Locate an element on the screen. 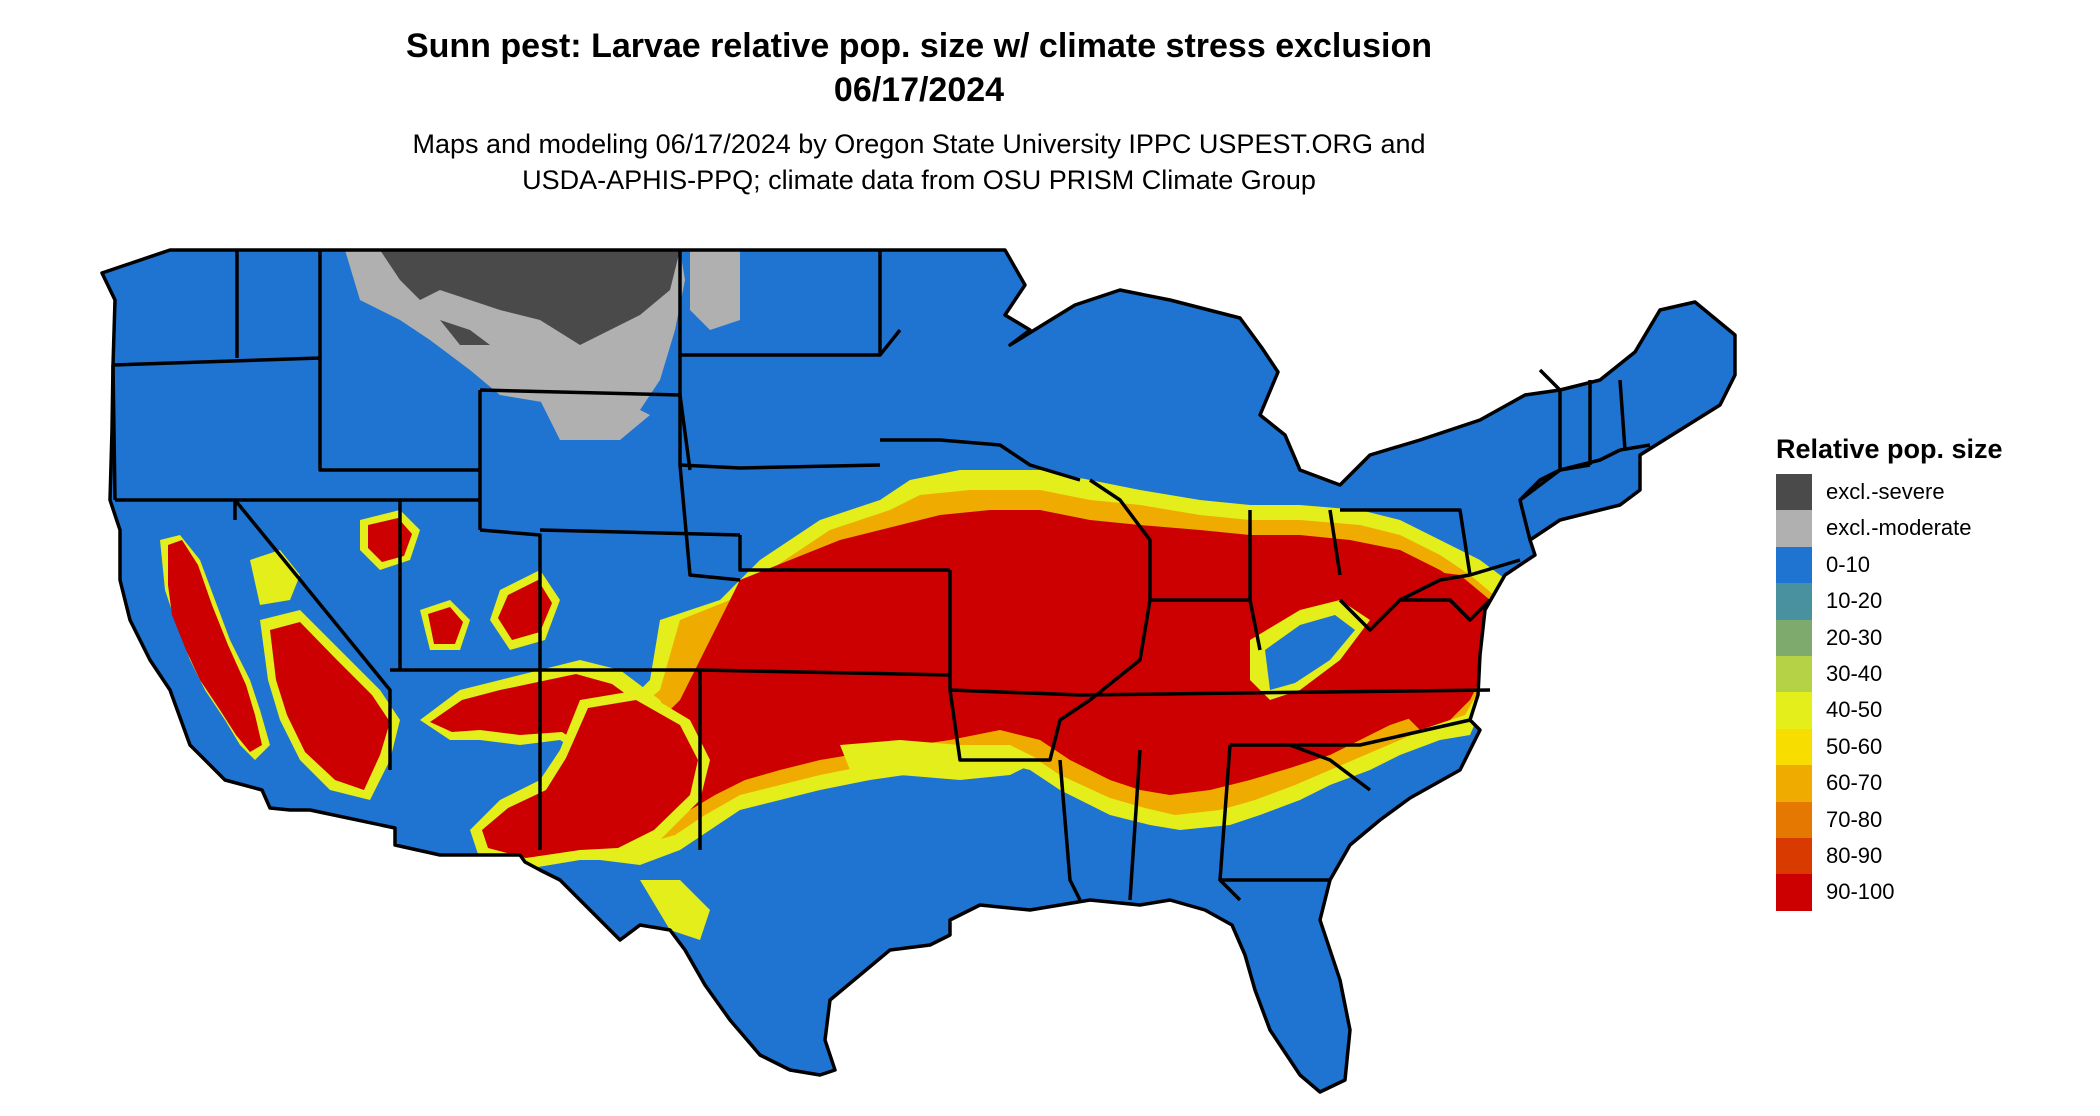 This screenshot has width=2100, height=1116. legend-label: 50-60 is located at coordinates (1854, 746).